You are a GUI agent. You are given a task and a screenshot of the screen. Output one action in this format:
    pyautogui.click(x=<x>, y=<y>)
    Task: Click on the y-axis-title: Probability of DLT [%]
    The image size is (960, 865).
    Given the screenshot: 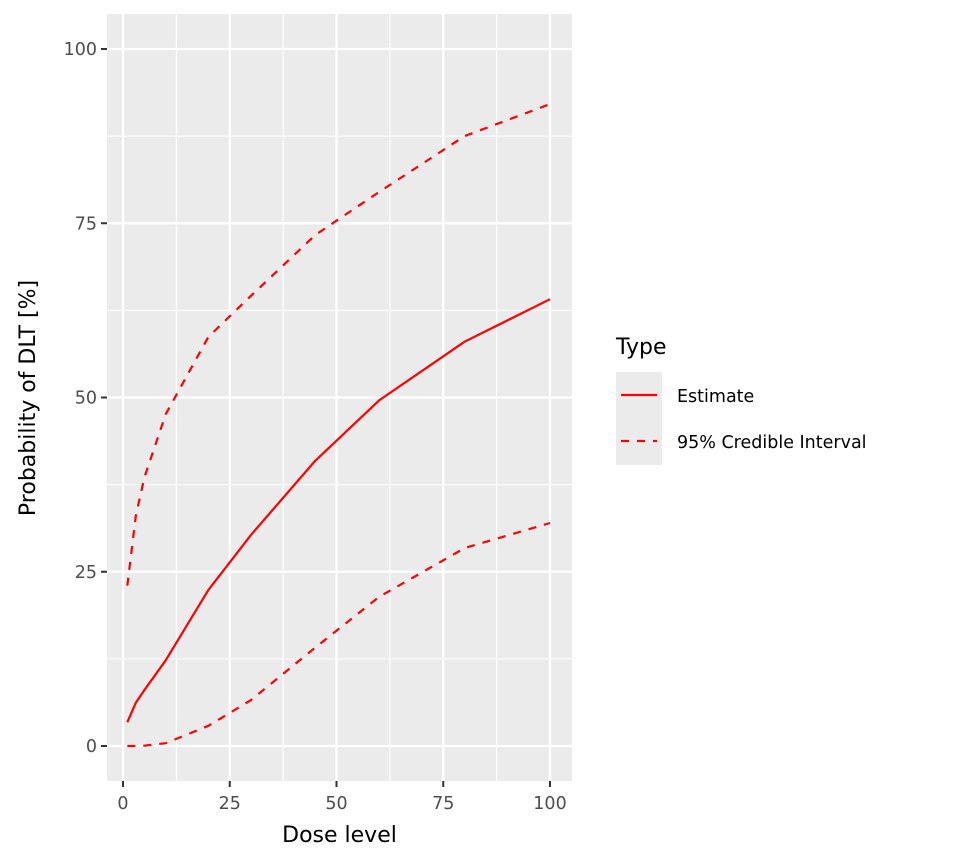 What is the action you would take?
    pyautogui.click(x=28, y=398)
    